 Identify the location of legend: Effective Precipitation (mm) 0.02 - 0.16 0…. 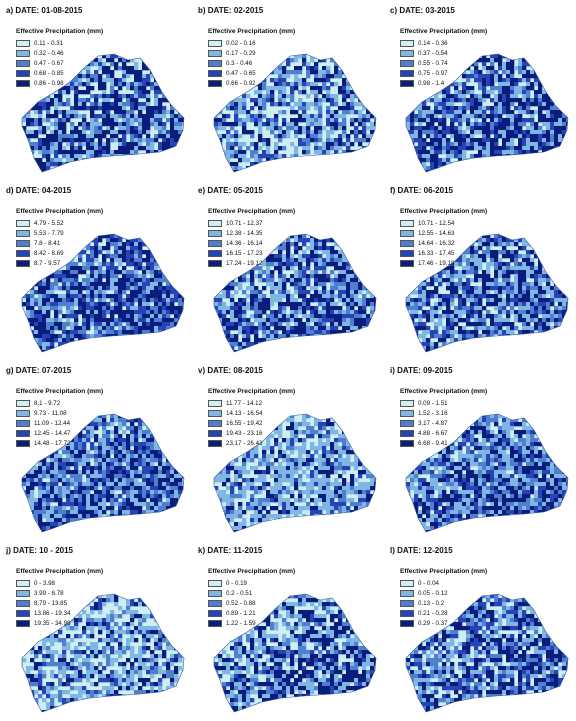
(251, 58).